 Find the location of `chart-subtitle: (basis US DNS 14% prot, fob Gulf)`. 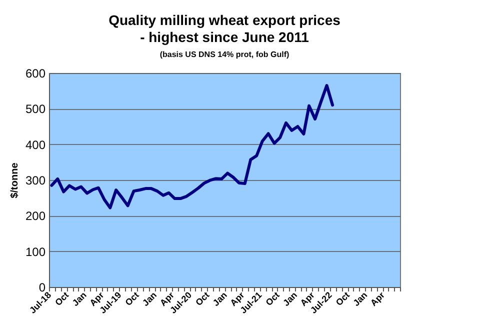

chart-subtitle: (basis US DNS 14% prot, fob Gulf) is located at coordinates (225, 54).